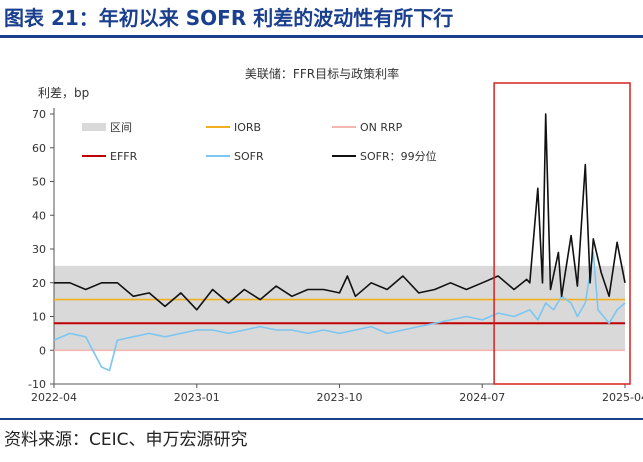  I want to click on y-tick-label: 40, so click(39, 215).